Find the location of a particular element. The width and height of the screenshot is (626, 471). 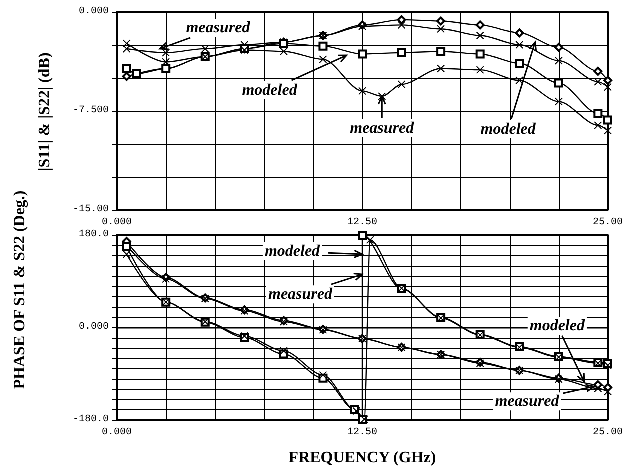

y-tick-label: 180.0 is located at coordinates (93, 235).